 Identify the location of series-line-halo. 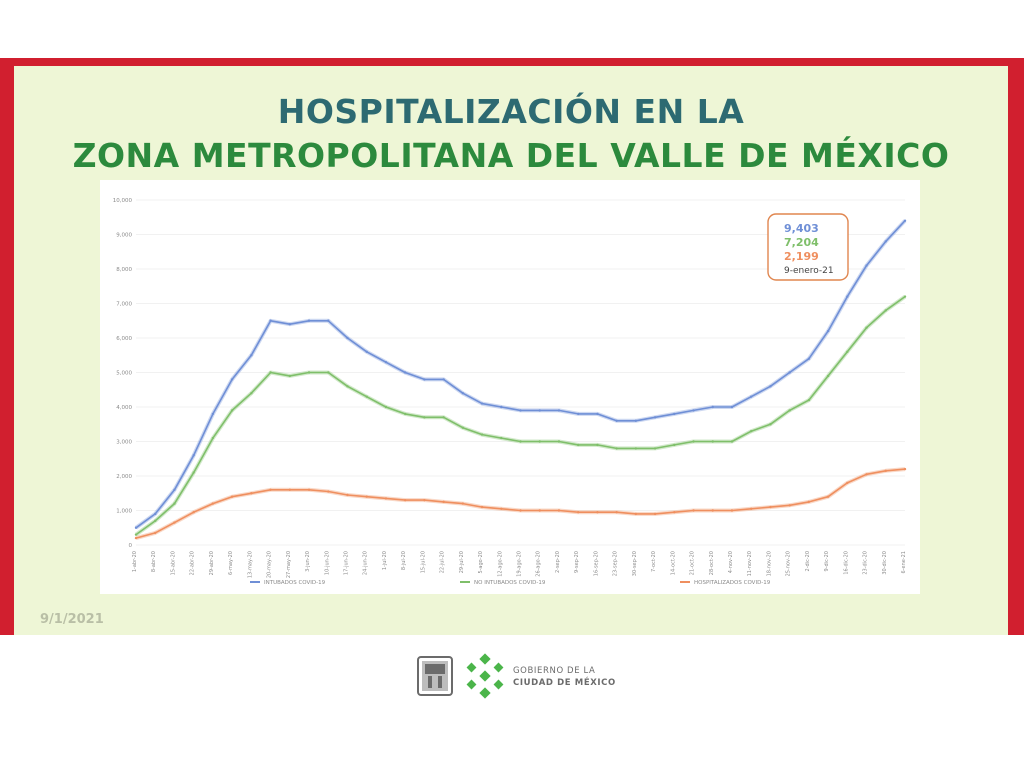
(520, 504).